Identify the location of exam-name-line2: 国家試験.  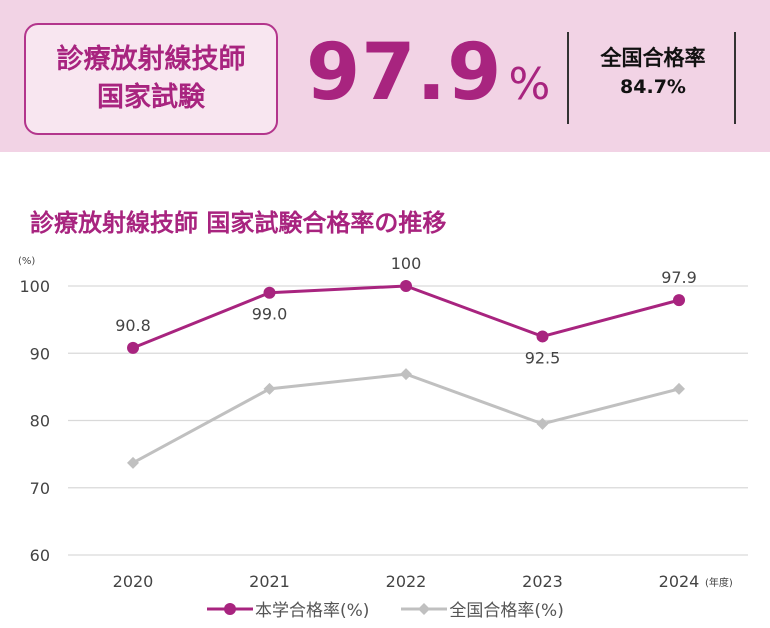
(151, 97).